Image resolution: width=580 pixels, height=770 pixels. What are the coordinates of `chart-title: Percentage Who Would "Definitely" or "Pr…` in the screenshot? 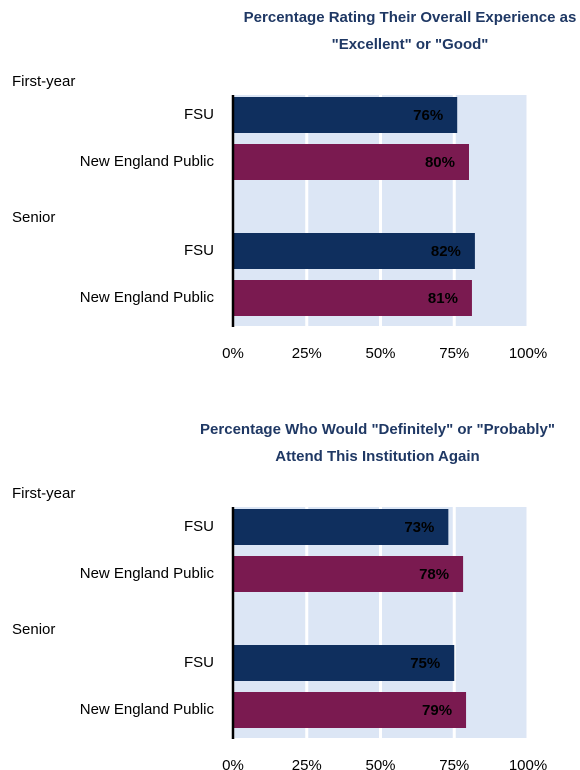 It's located at (377, 443).